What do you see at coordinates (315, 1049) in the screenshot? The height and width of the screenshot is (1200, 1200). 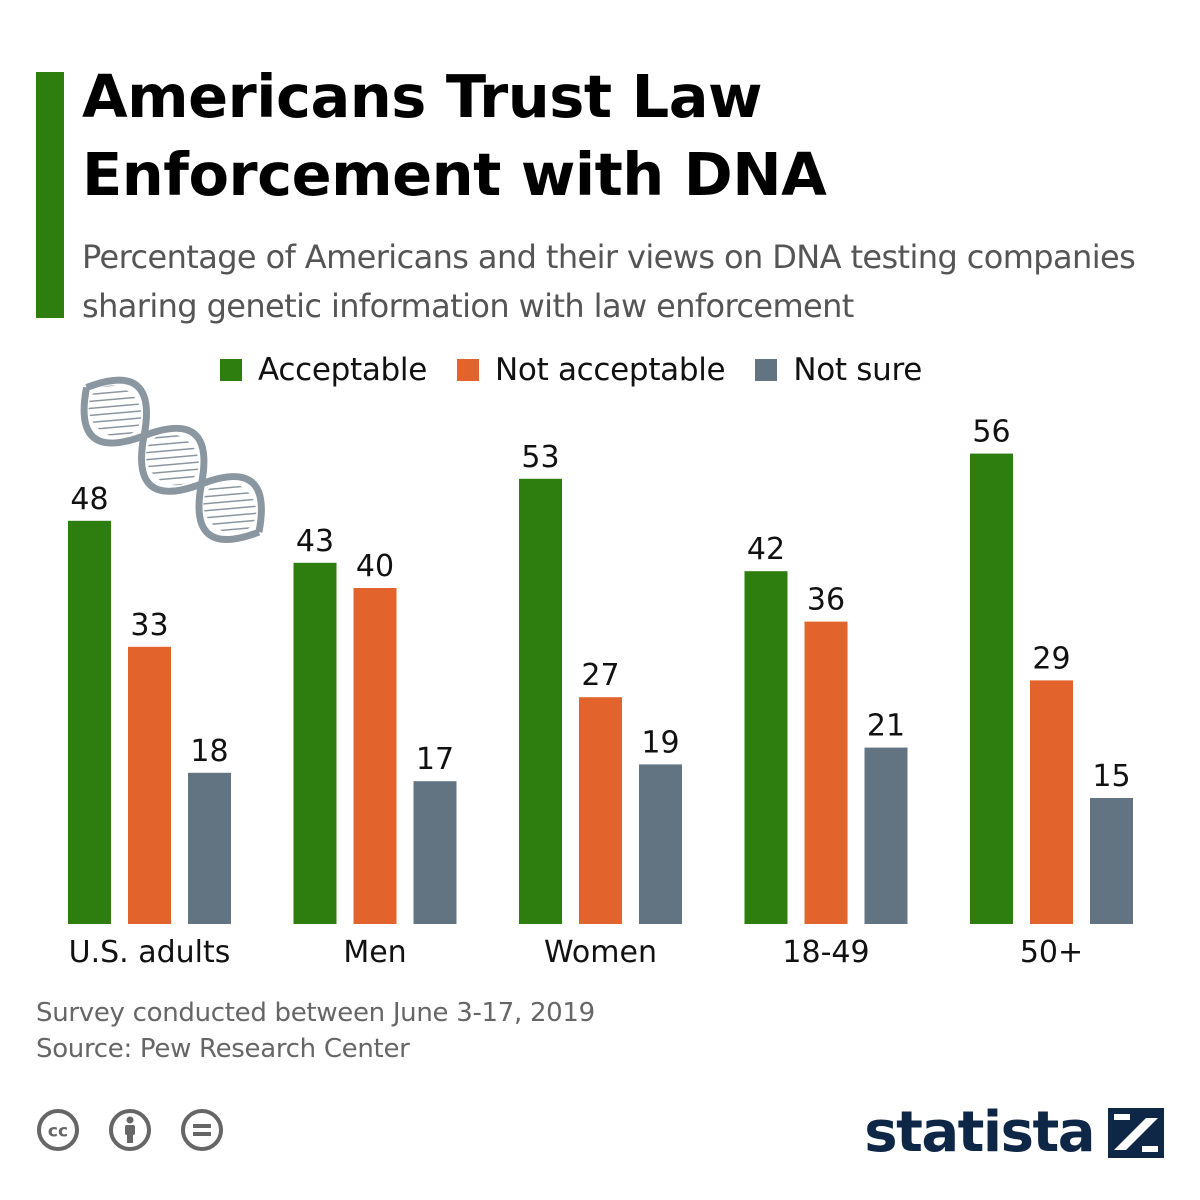 I see `source-note: Source: Pew Research Center` at bounding box center [315, 1049].